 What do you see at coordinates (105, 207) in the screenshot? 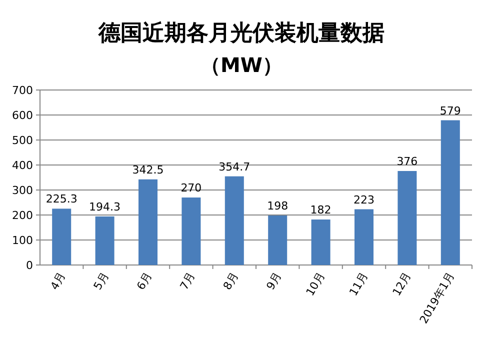
I see `data-label: 194.3` at bounding box center [105, 207].